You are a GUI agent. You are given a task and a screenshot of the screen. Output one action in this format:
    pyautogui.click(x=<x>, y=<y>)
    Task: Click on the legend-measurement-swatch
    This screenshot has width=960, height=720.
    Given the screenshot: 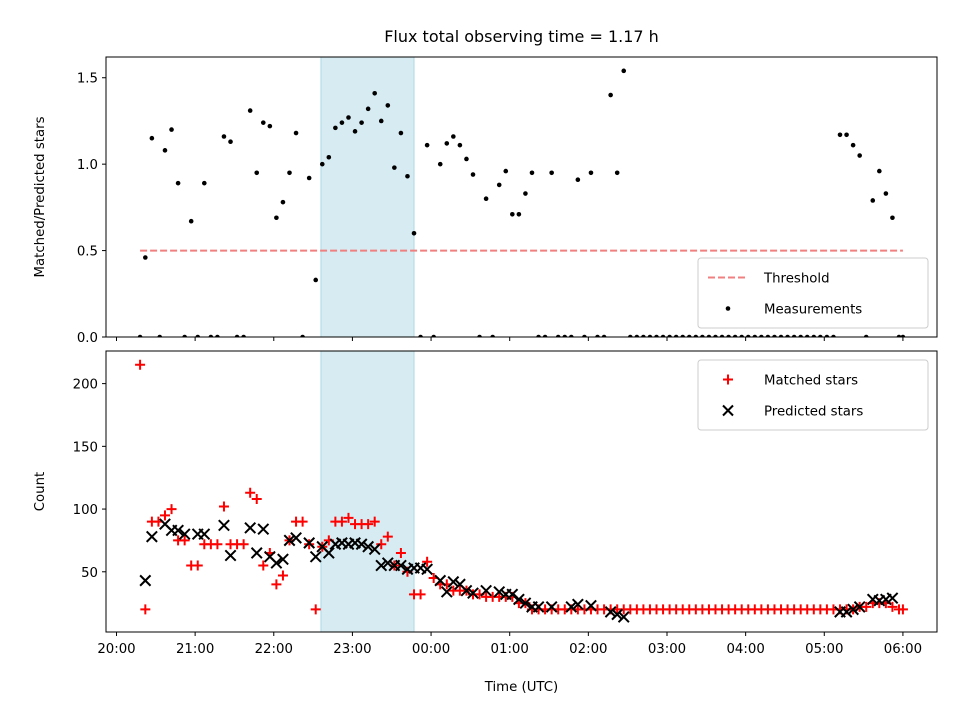 What is the action you would take?
    pyautogui.click(x=728, y=308)
    